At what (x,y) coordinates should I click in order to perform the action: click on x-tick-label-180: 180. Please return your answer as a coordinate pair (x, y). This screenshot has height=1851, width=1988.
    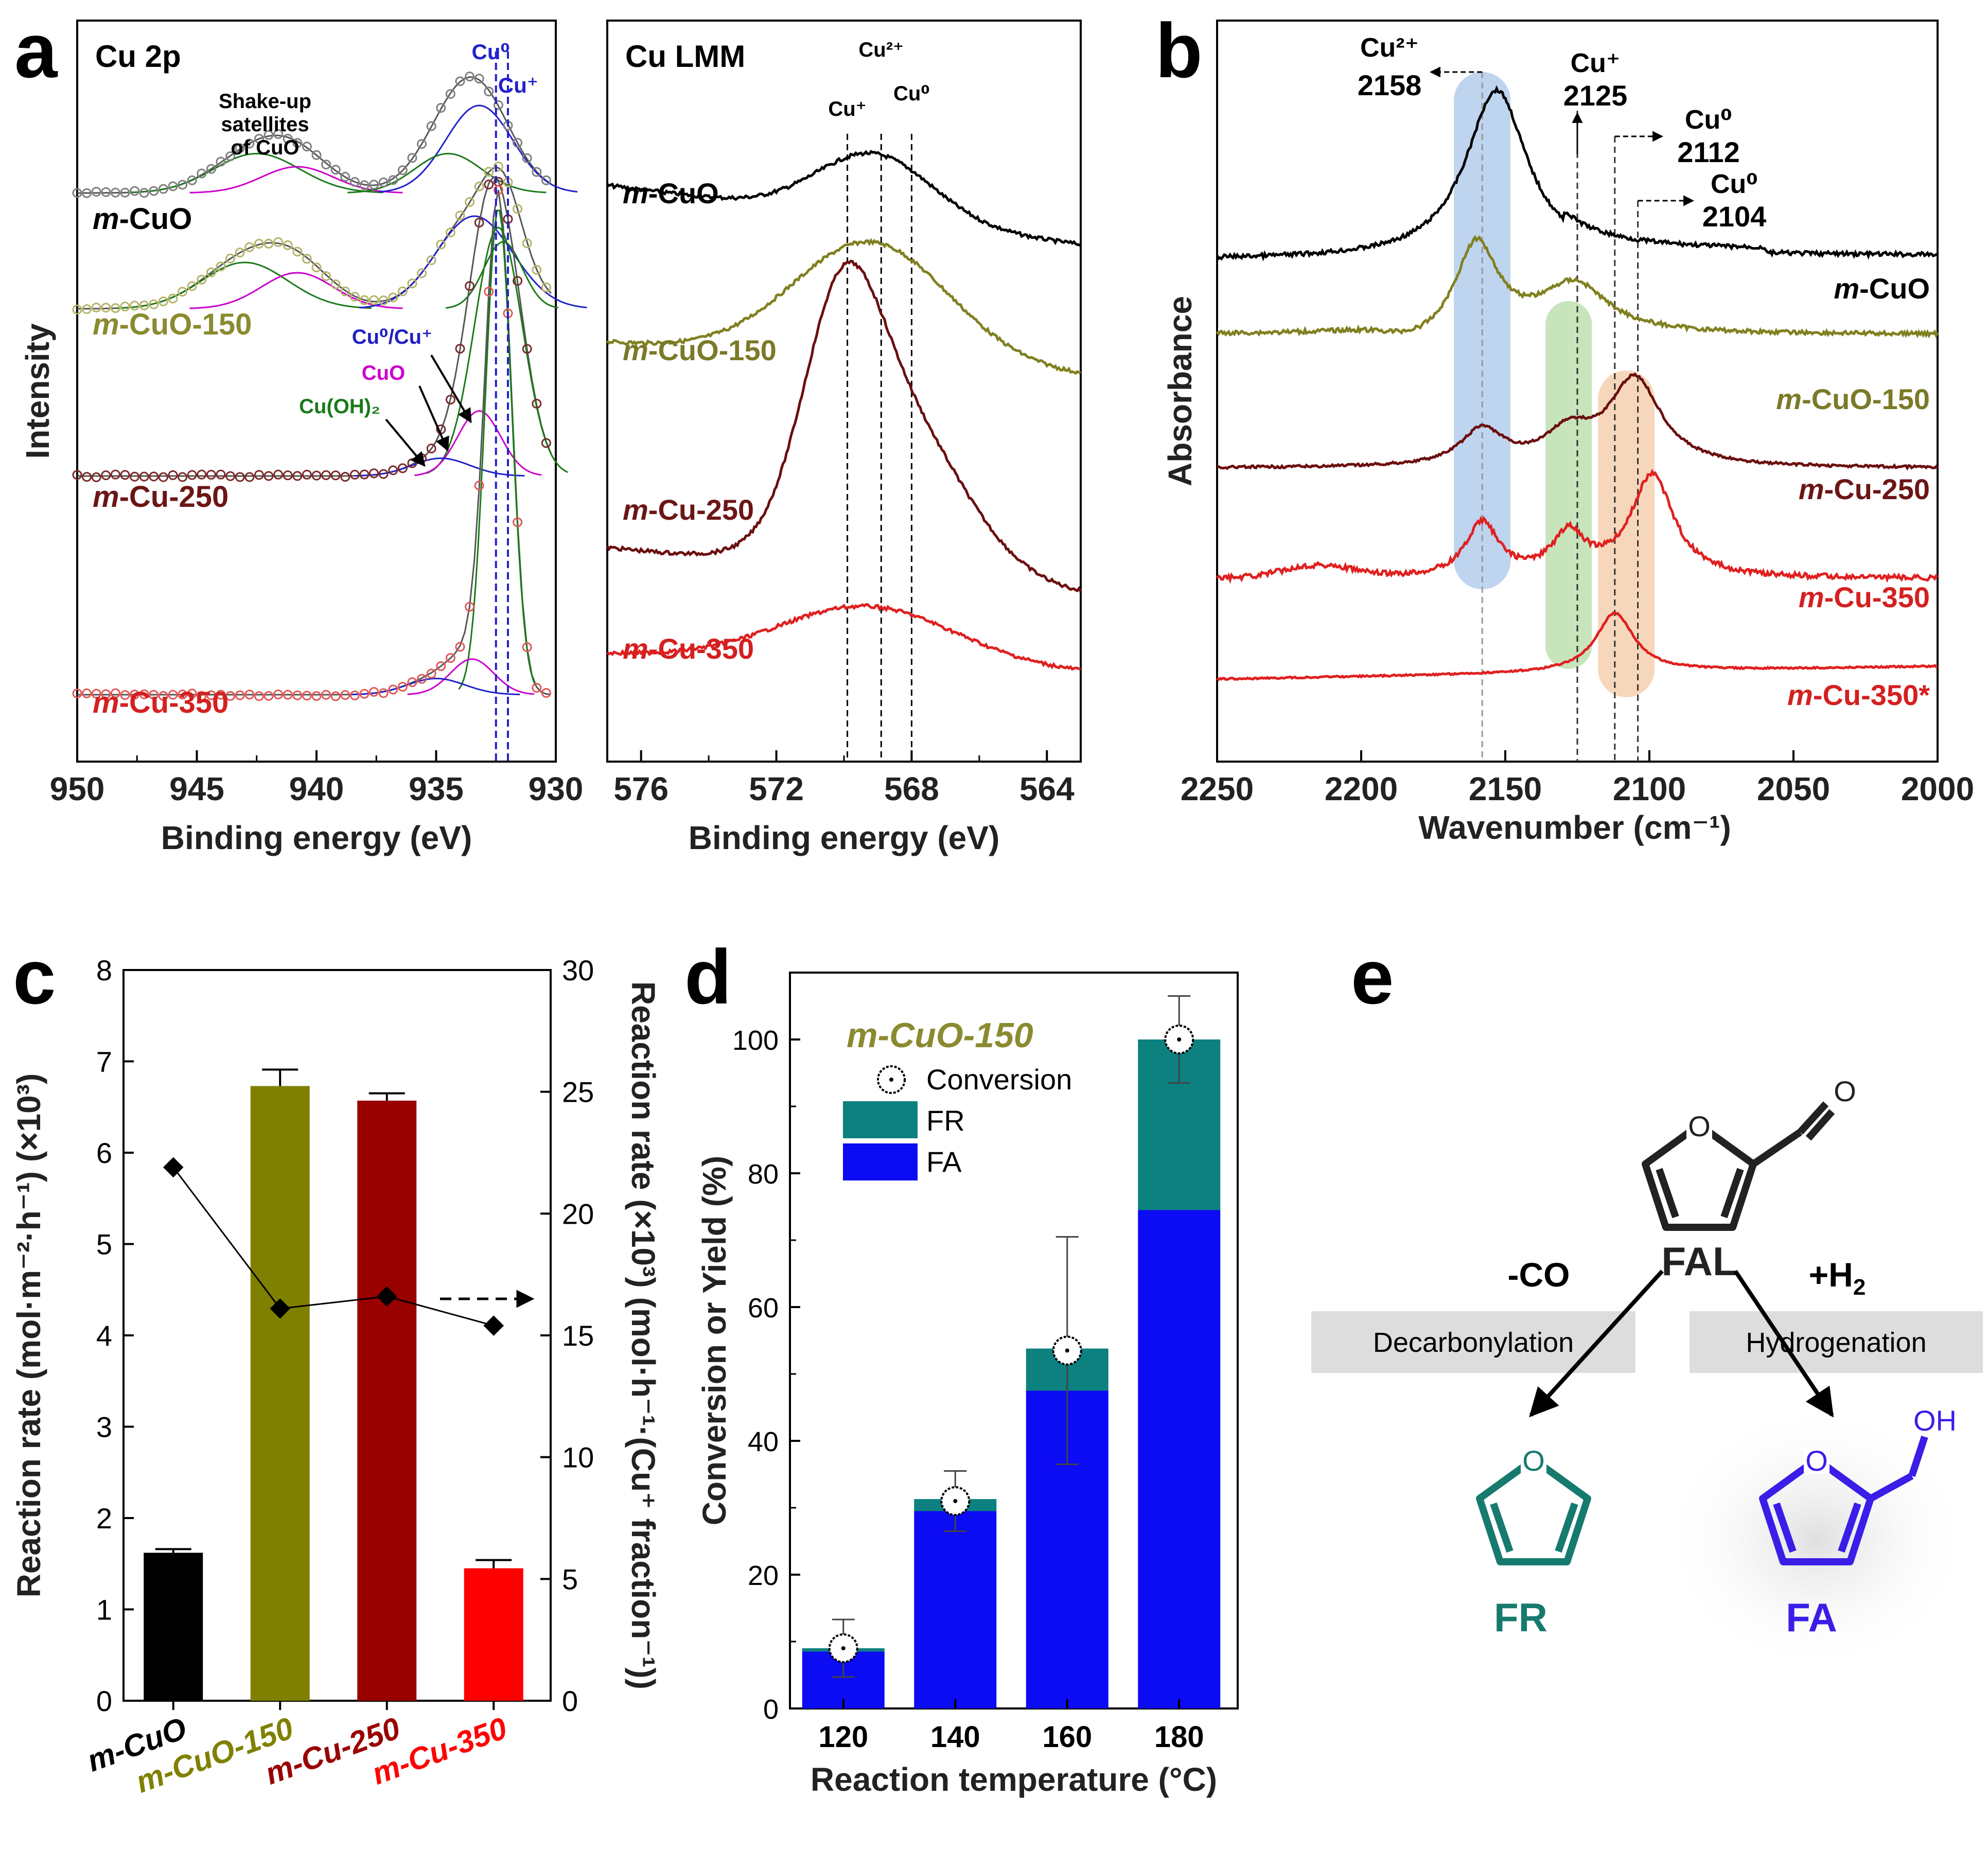
    Looking at the image, I should click on (1179, 1737).